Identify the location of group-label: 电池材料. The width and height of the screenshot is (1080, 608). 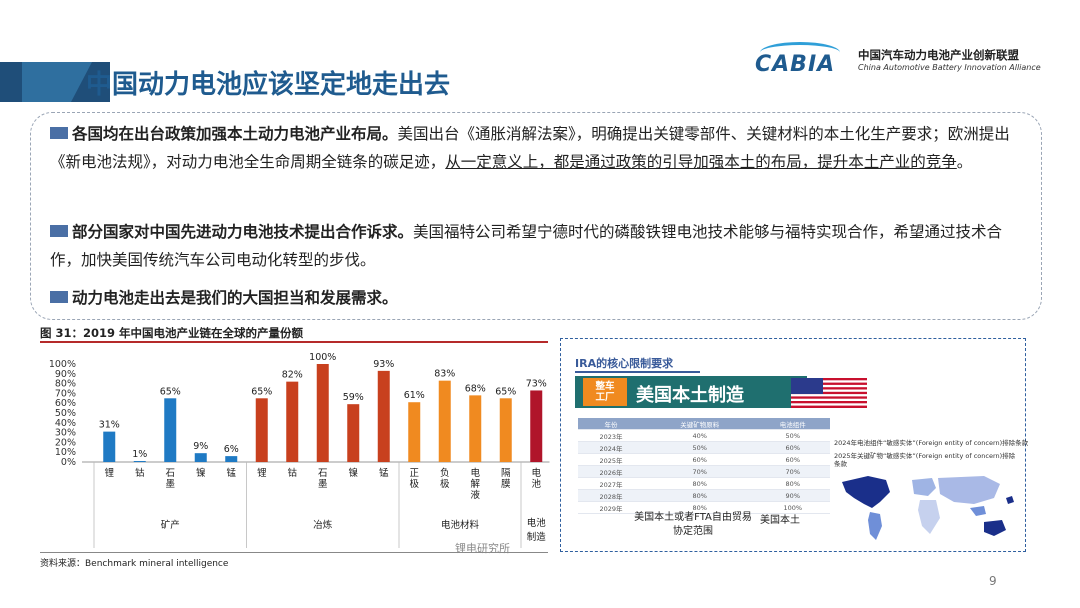
(460, 525).